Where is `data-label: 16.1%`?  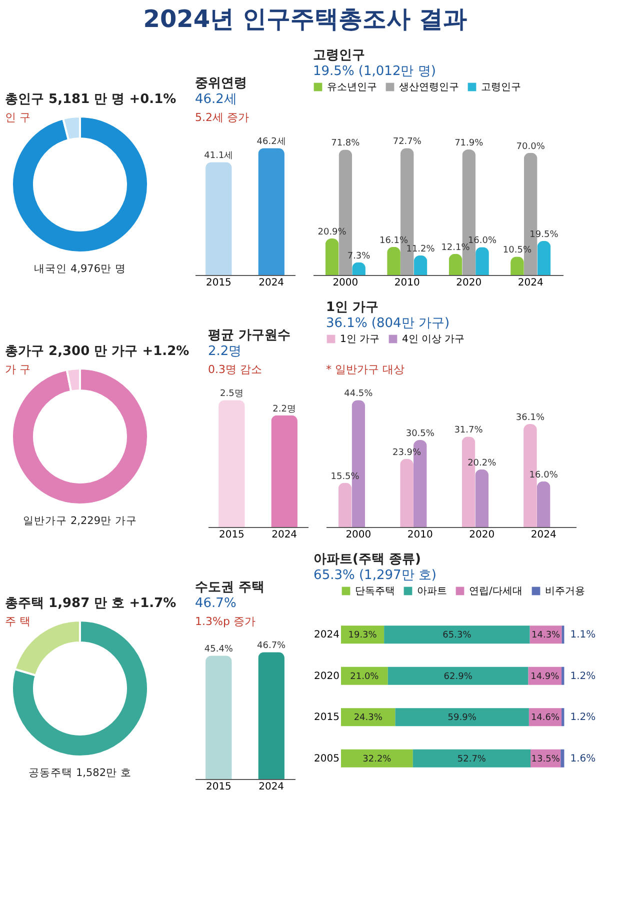
data-label: 16.1% is located at coordinates (394, 241).